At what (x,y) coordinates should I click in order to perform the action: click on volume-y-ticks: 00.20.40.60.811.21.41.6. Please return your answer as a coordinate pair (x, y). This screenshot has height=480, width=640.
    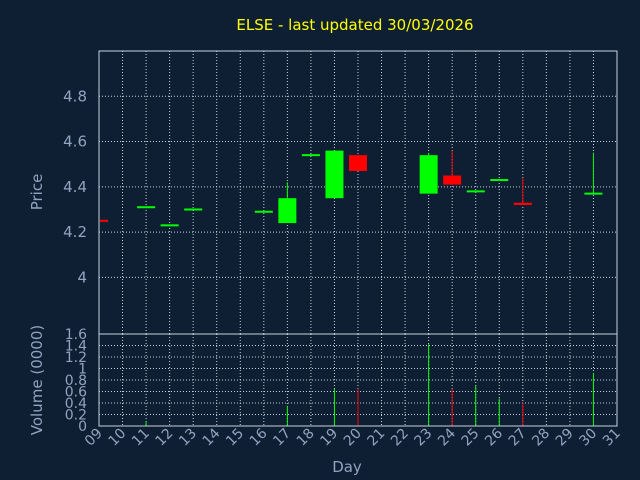
    Looking at the image, I should click on (76, 381).